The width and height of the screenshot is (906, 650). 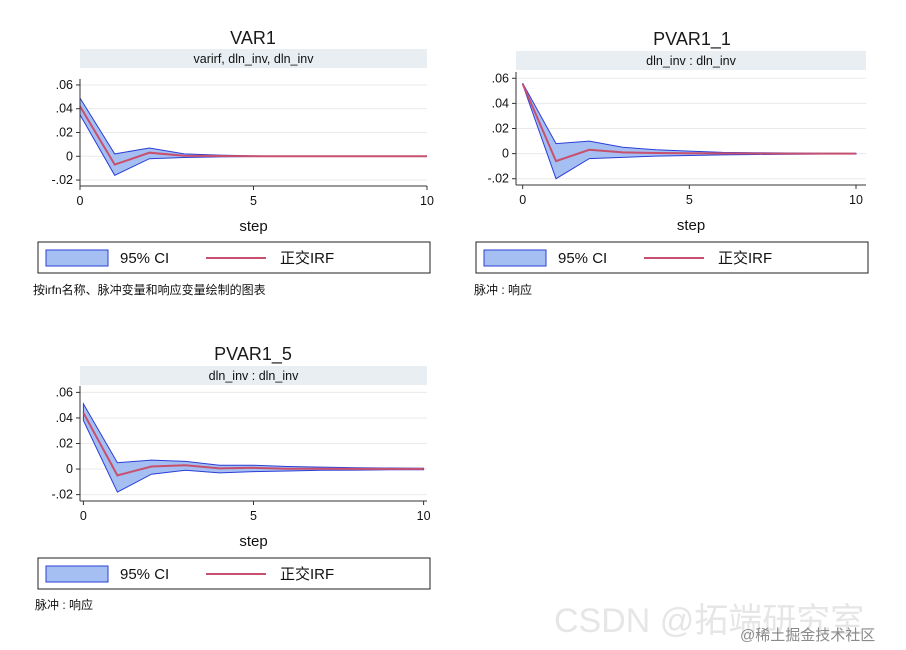 I want to click on panel-title: VAR1, so click(x=253, y=38).